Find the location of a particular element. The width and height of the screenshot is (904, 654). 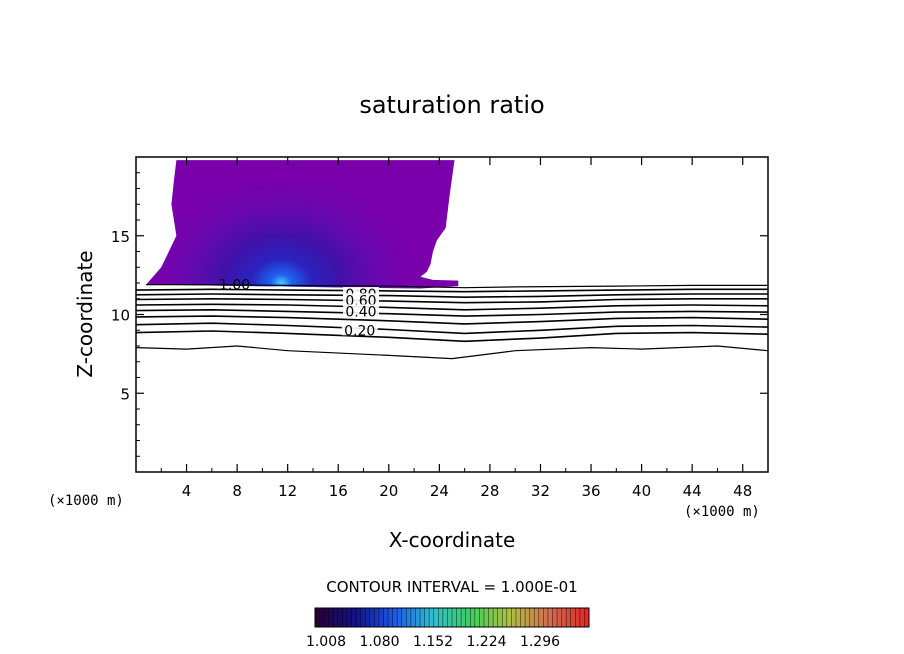

x-tick-label: 8 is located at coordinates (237, 491).